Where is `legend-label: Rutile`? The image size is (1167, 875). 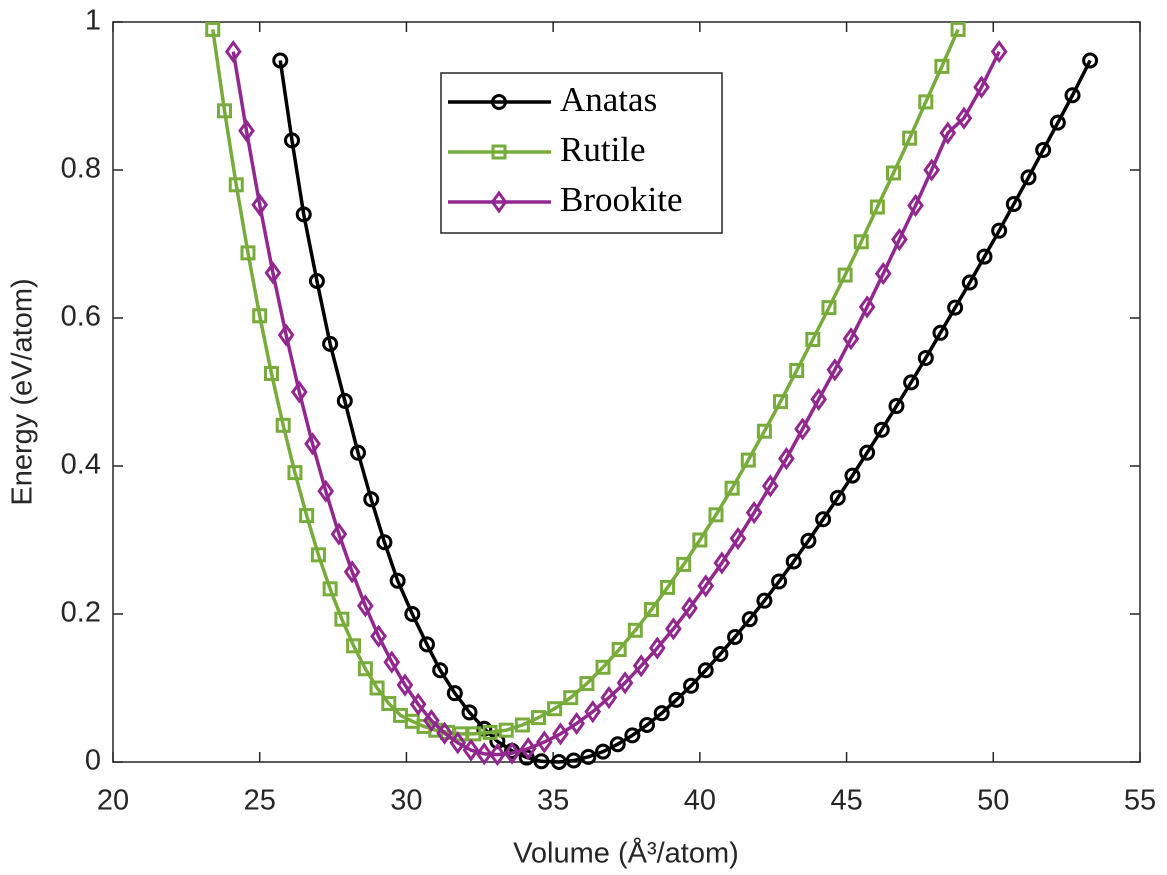
legend-label: Rutile is located at coordinates (603, 149).